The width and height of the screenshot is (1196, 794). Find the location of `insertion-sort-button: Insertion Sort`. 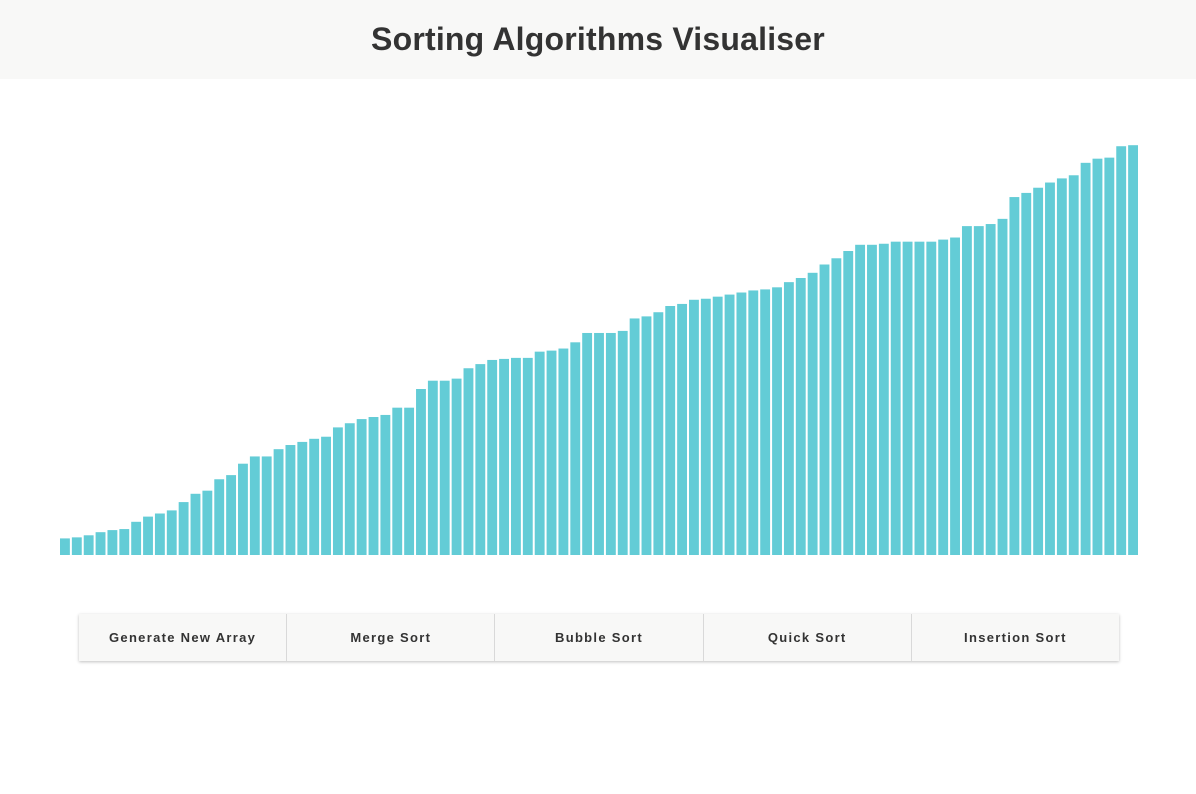

insertion-sort-button: Insertion Sort is located at coordinates (1015, 637).